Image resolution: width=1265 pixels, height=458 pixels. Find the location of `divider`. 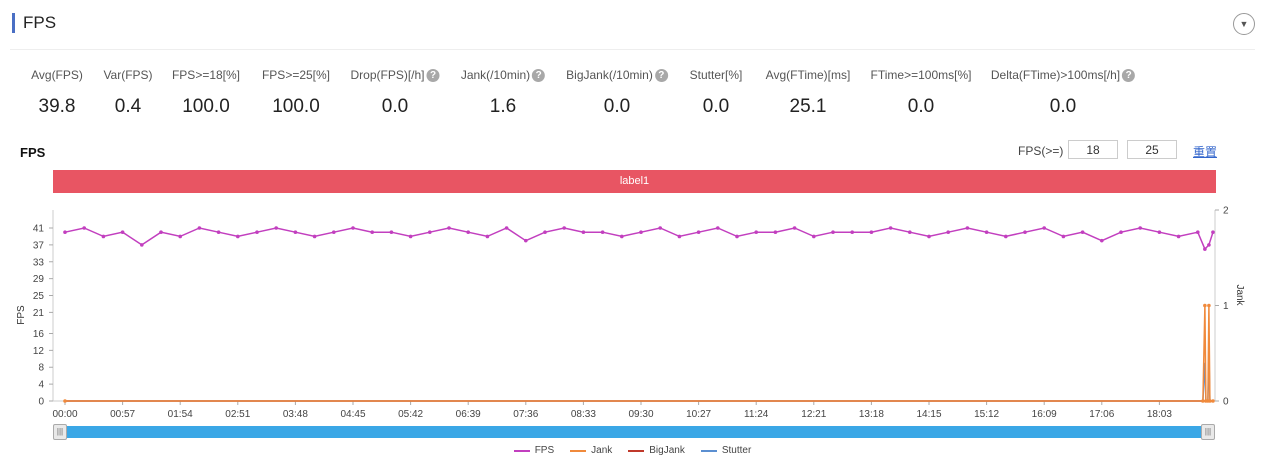

divider is located at coordinates (632, 49).